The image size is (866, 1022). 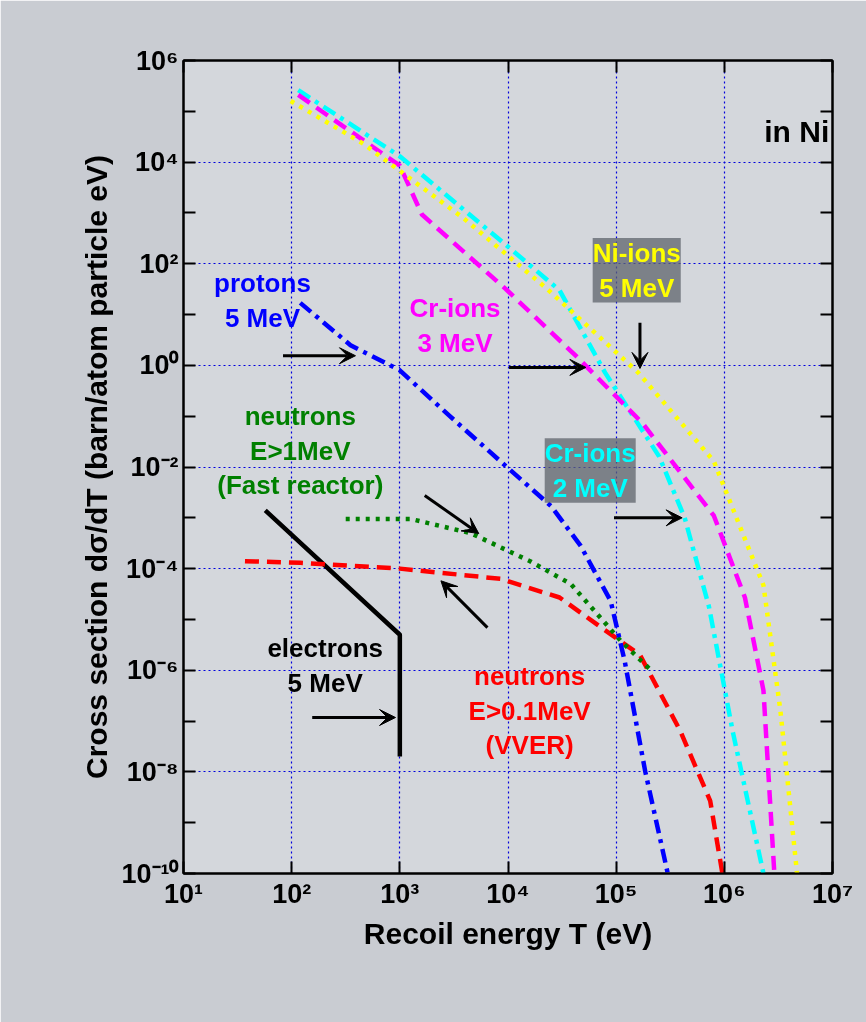 I want to click on x-tick-label: 10², so click(x=292, y=893).